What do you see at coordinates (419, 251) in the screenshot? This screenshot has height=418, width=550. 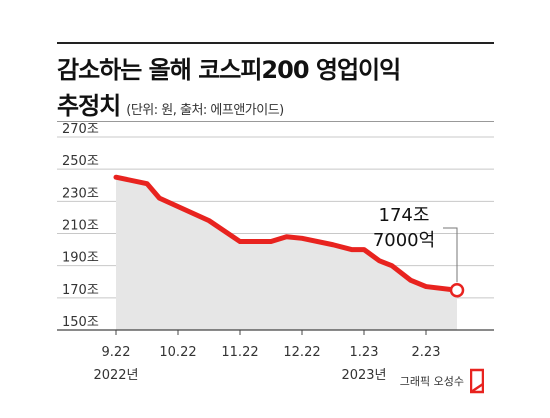 I see `annotation-layer: 174조 7000억` at bounding box center [419, 251].